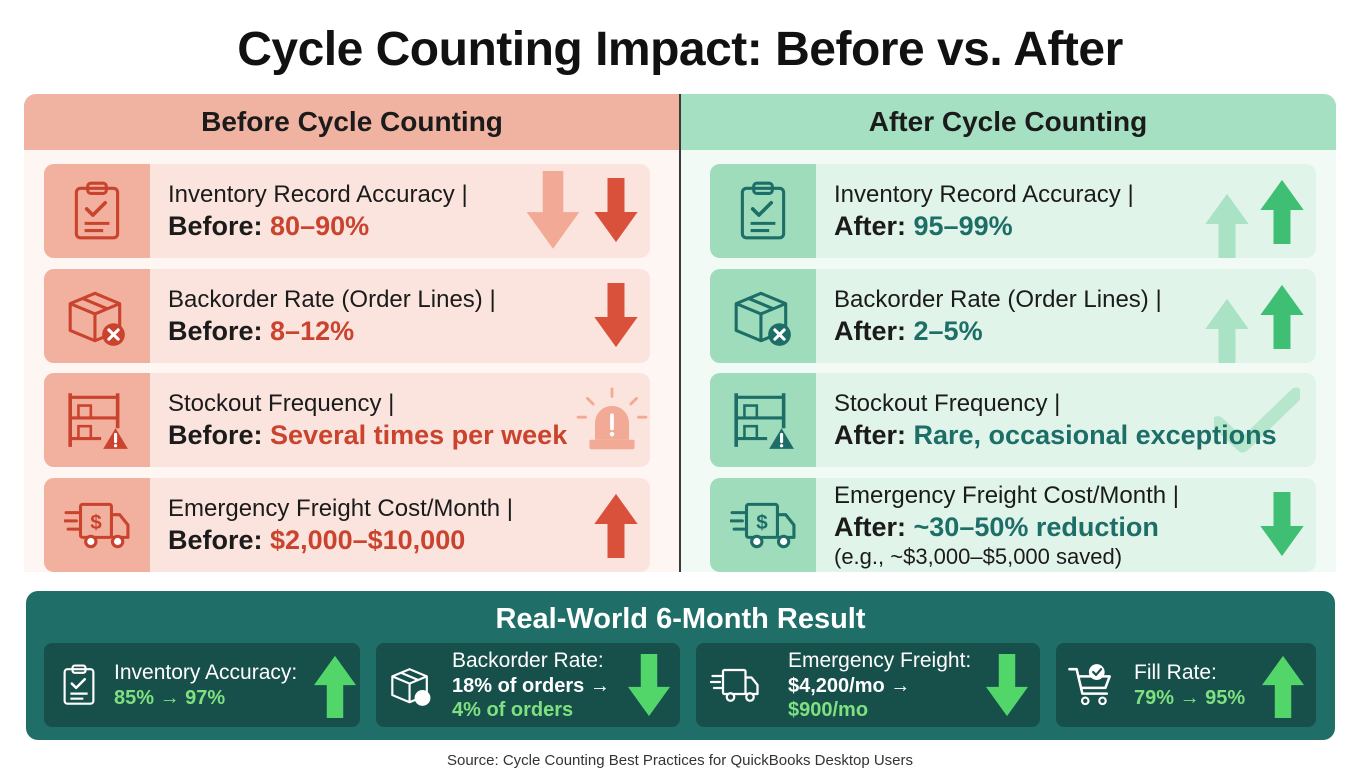 This screenshot has width=1360, height=784. I want to click on card-value: After: Rare, occasional exceptions, so click(1055, 434).